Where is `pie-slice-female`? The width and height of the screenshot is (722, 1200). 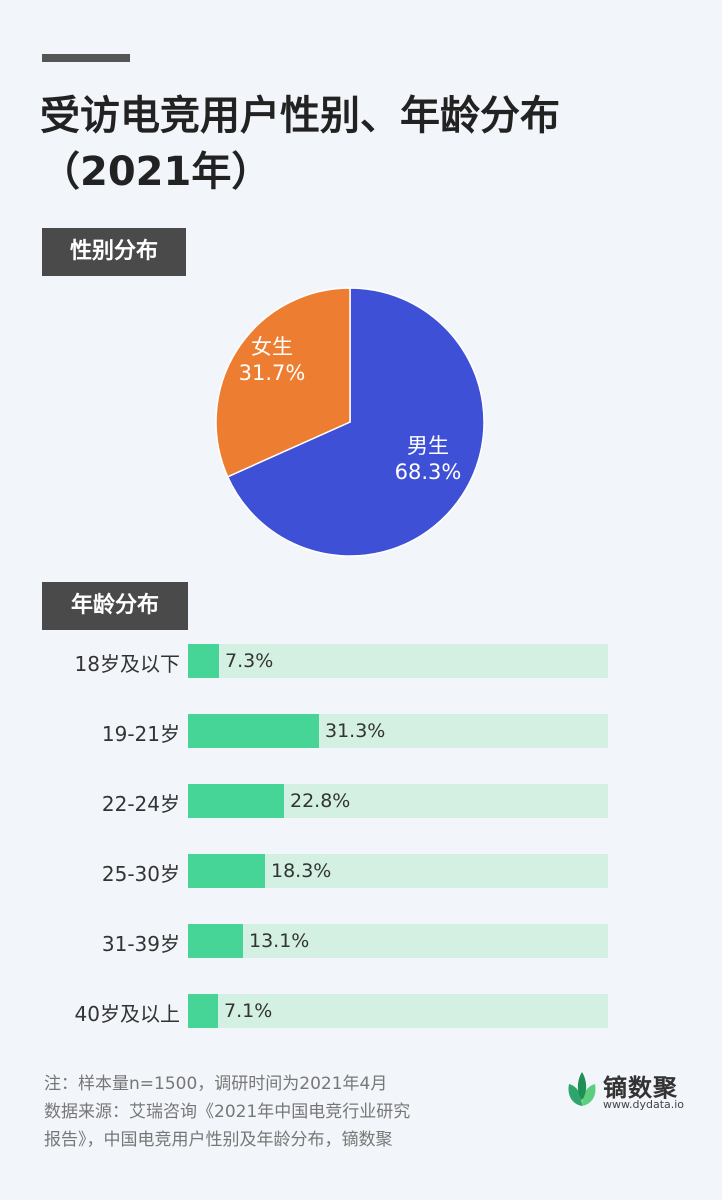 pie-slice-female is located at coordinates (283, 382).